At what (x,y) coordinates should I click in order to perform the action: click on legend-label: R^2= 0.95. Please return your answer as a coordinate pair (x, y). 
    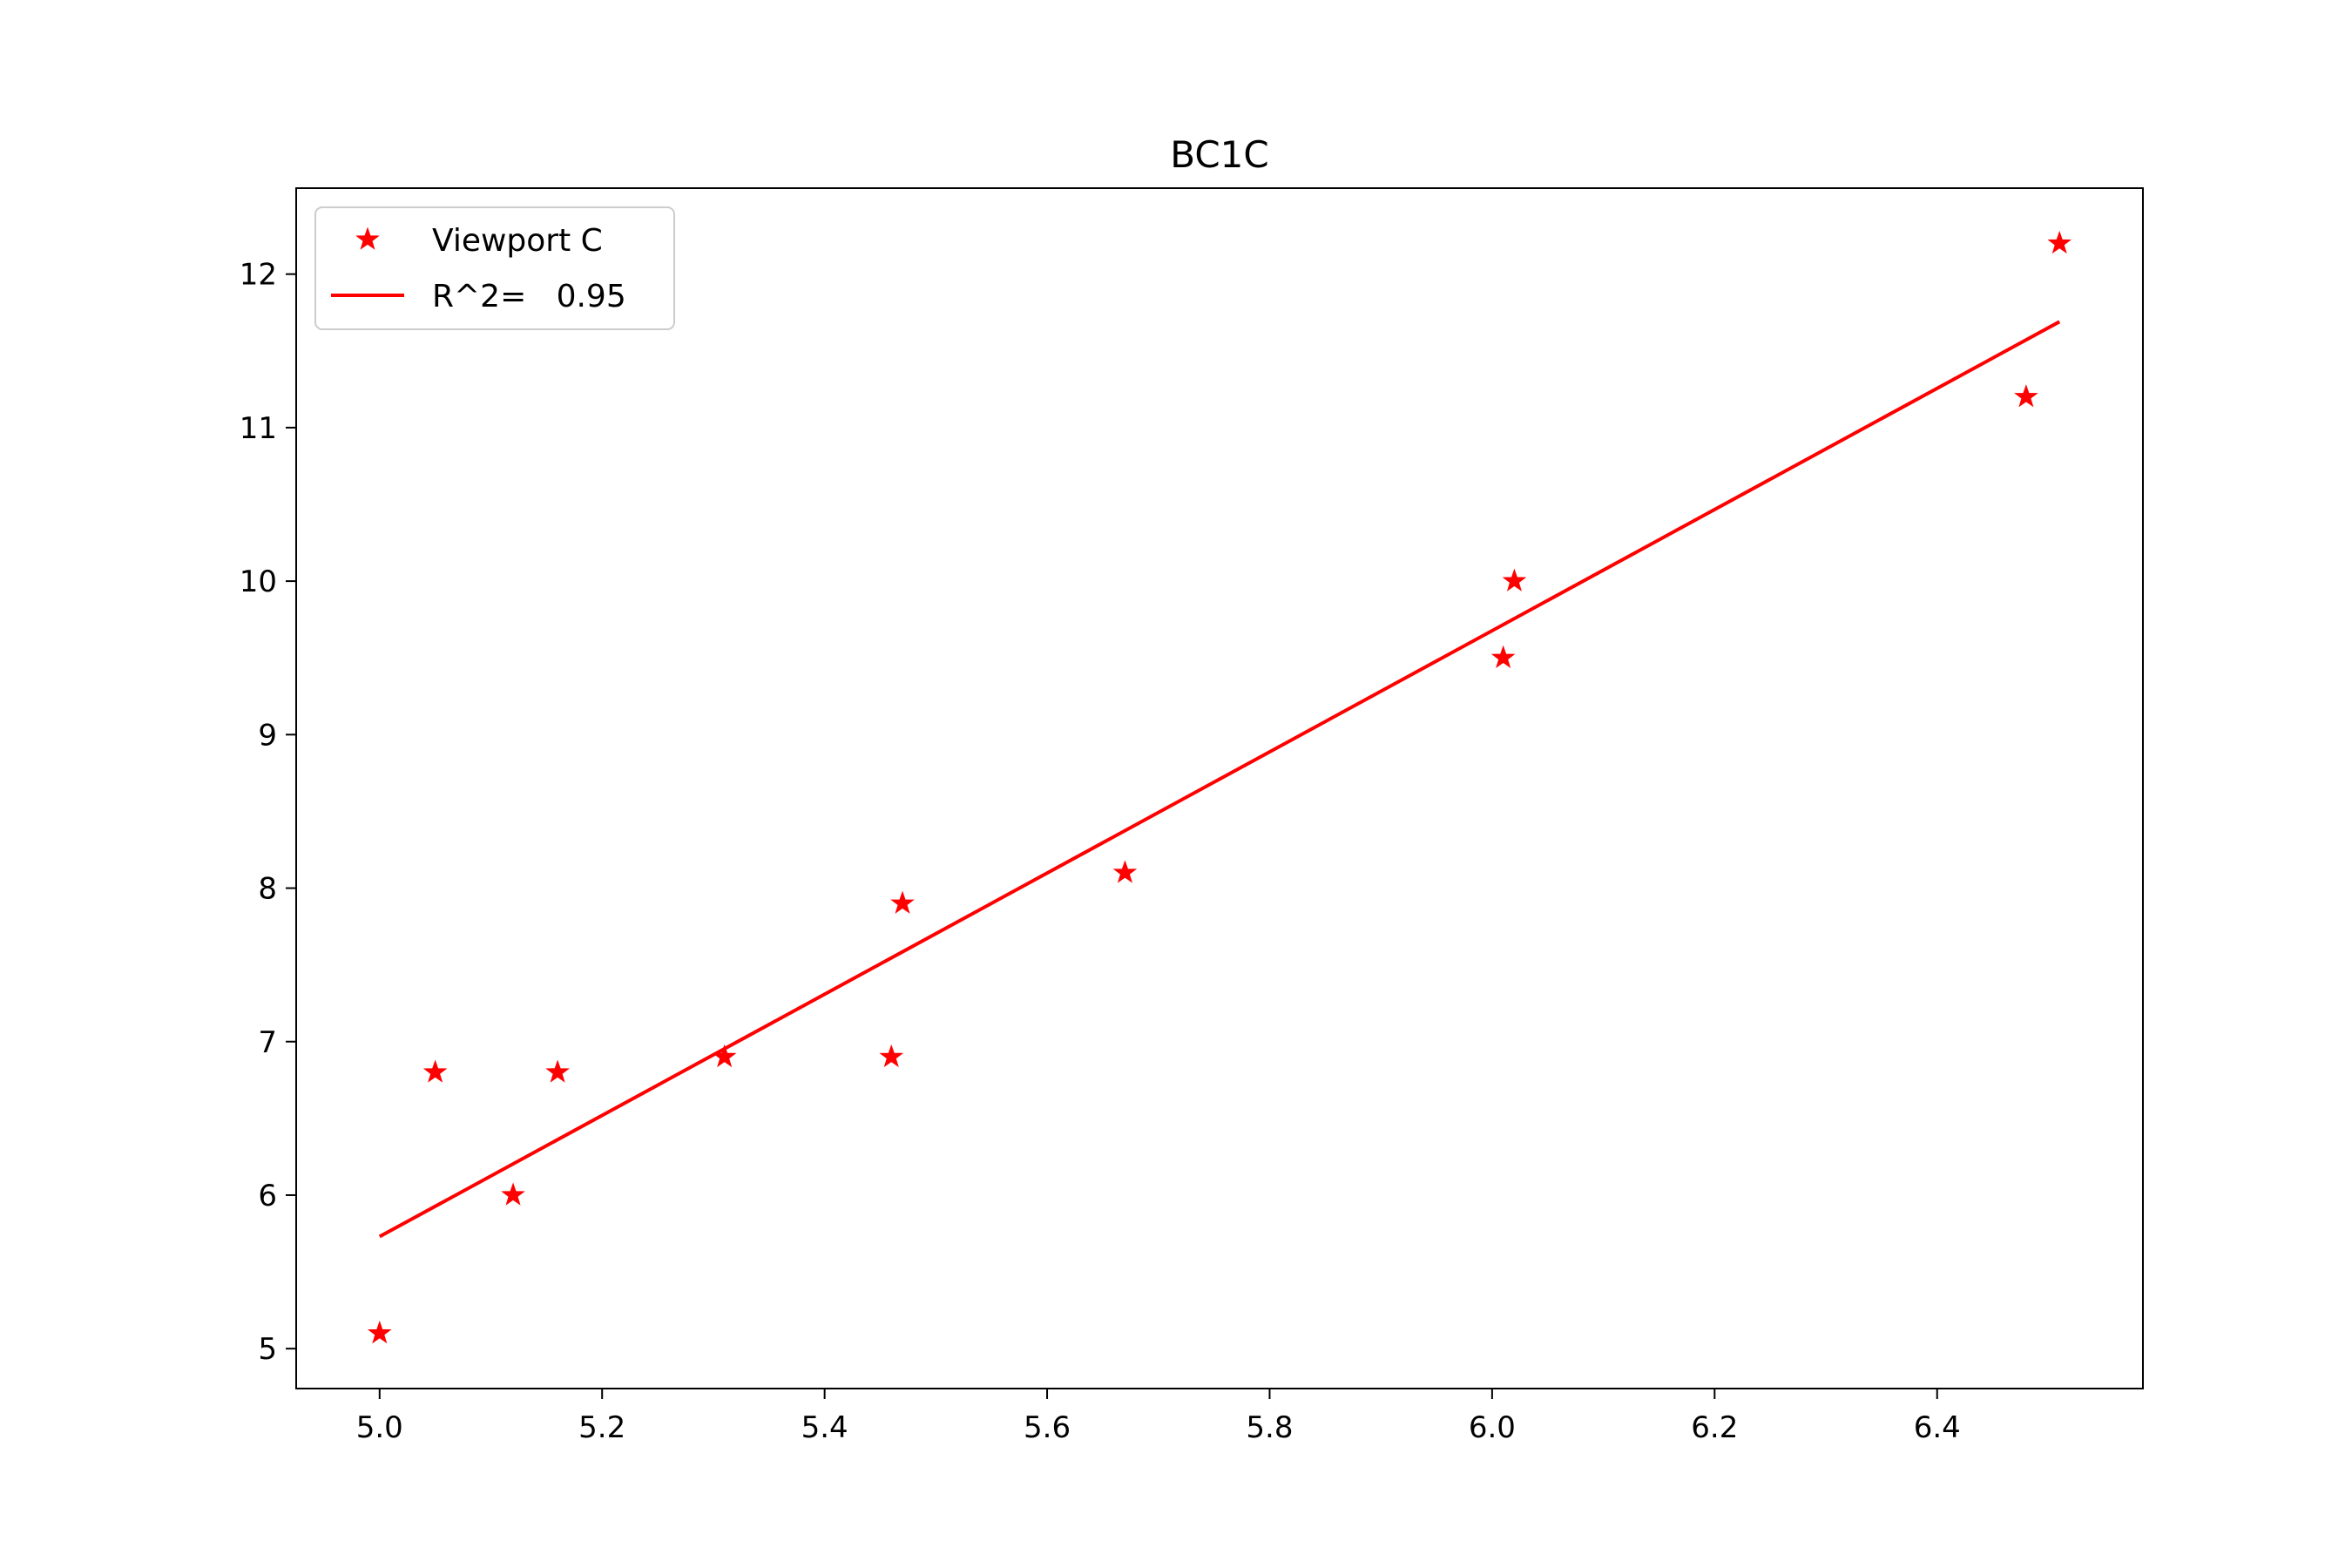
    Looking at the image, I should click on (529, 297).